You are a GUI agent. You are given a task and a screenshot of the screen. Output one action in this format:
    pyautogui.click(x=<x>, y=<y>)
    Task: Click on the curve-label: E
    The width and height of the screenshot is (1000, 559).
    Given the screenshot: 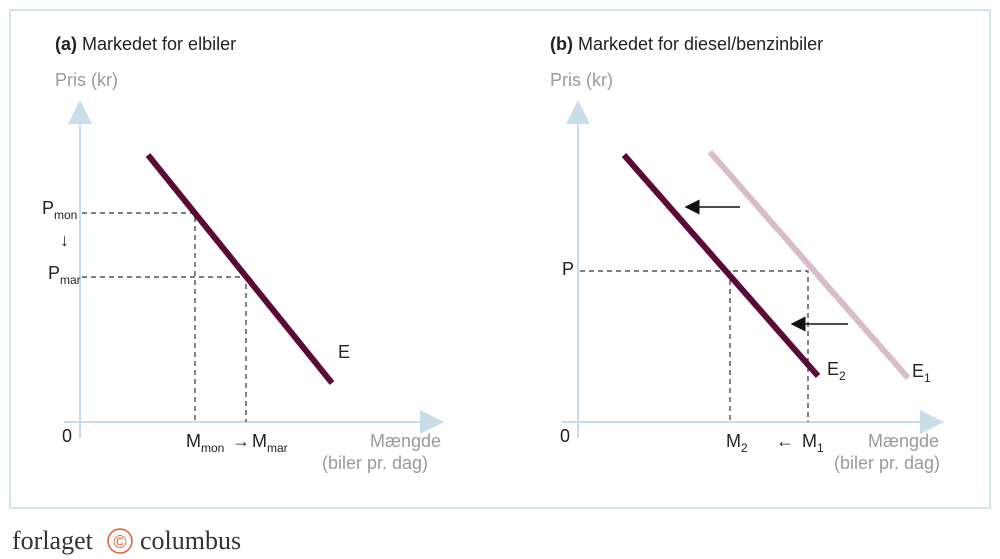 What is the action you would take?
    pyautogui.click(x=344, y=352)
    